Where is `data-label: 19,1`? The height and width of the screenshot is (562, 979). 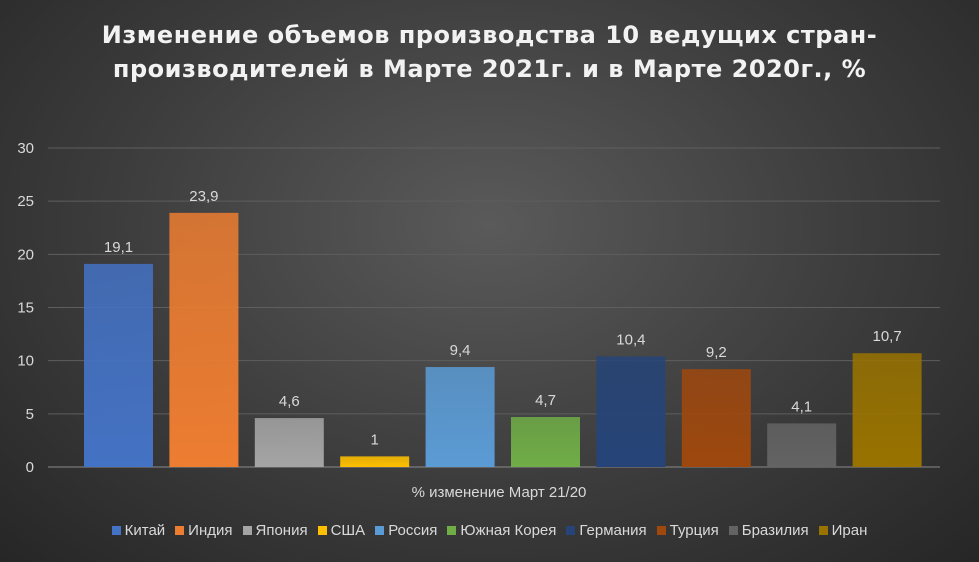 data-label: 19,1 is located at coordinates (118, 247).